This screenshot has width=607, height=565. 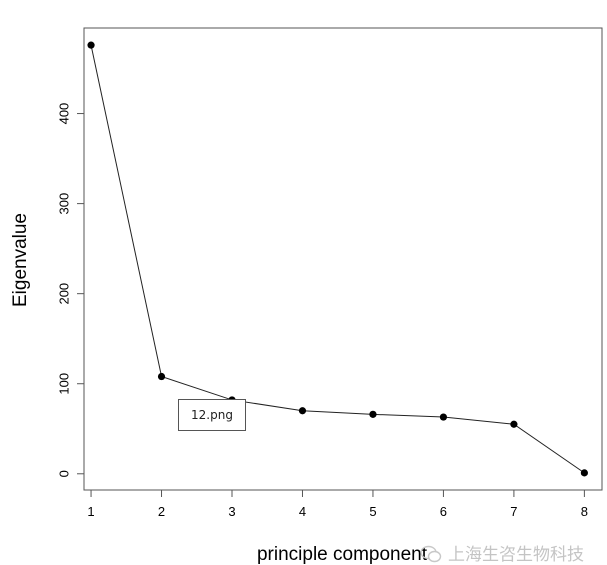 What do you see at coordinates (431, 554) in the screenshot?
I see `wechat-icon` at bounding box center [431, 554].